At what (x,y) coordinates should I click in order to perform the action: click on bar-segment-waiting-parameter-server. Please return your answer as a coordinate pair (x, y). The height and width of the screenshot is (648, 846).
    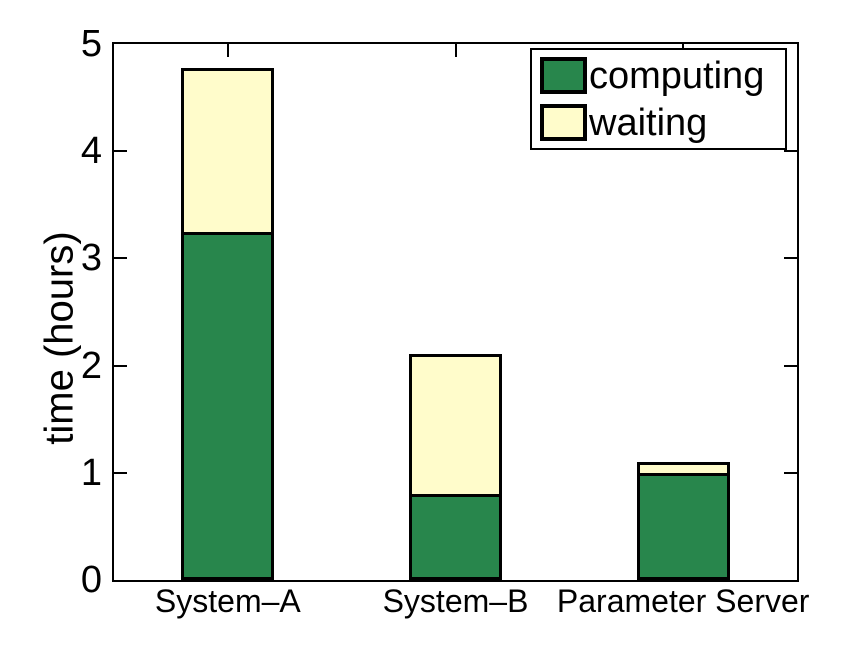
    Looking at the image, I should click on (683, 467).